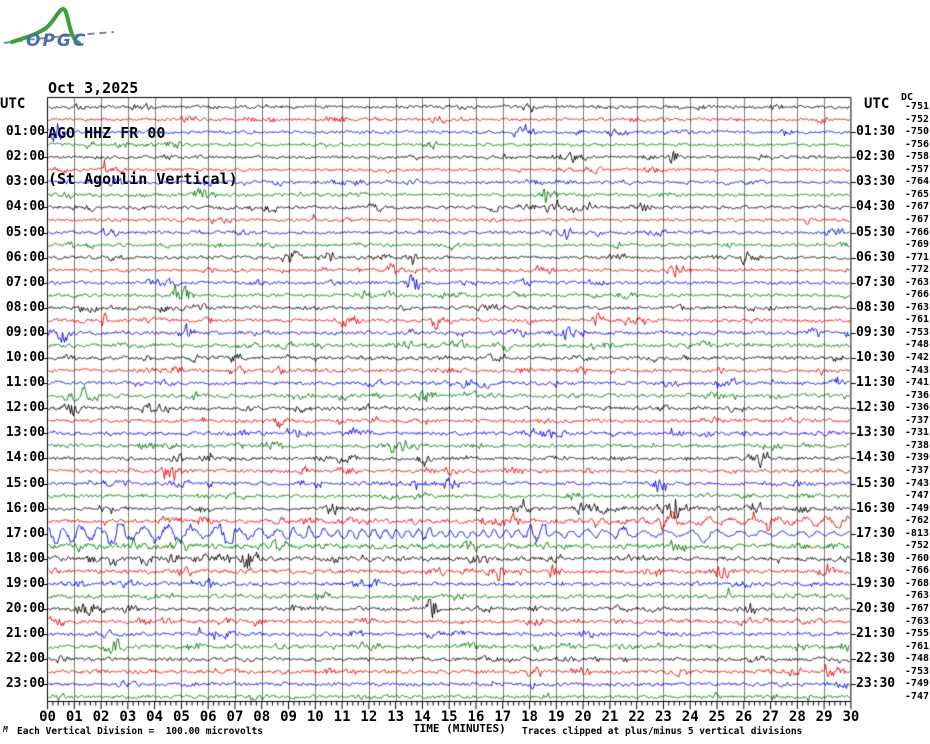  What do you see at coordinates (25, 207) in the screenshot?
I see `left-time-label: 04:00` at bounding box center [25, 207].